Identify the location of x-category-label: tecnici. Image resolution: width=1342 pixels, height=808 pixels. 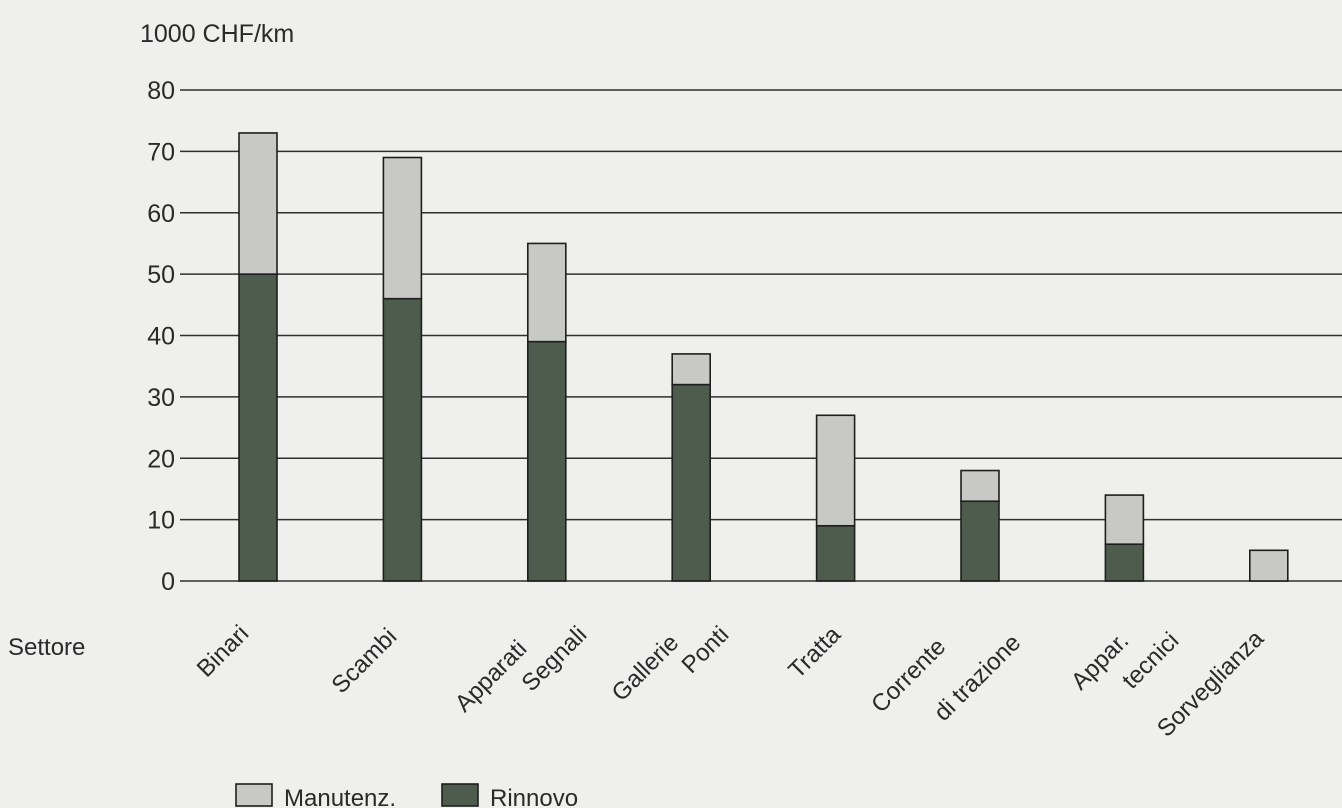
(1150, 660).